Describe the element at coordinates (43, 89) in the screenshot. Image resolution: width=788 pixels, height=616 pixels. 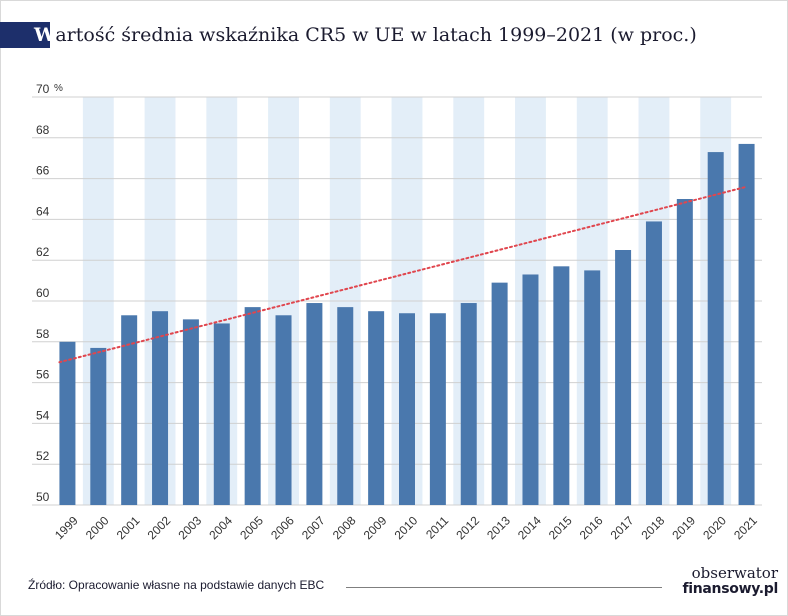
I see `y-tick-label: 70` at that location.